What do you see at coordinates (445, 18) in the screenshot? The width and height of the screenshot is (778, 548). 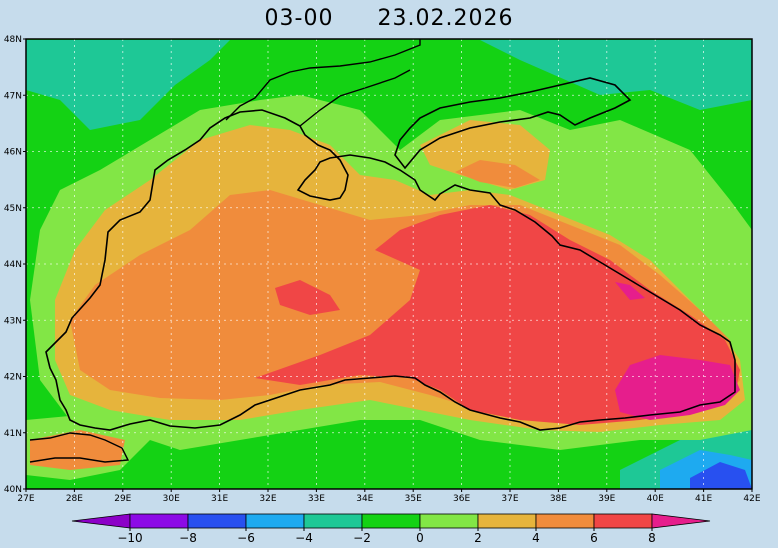 I see `forecast-date: 23.02.2026` at bounding box center [445, 18].